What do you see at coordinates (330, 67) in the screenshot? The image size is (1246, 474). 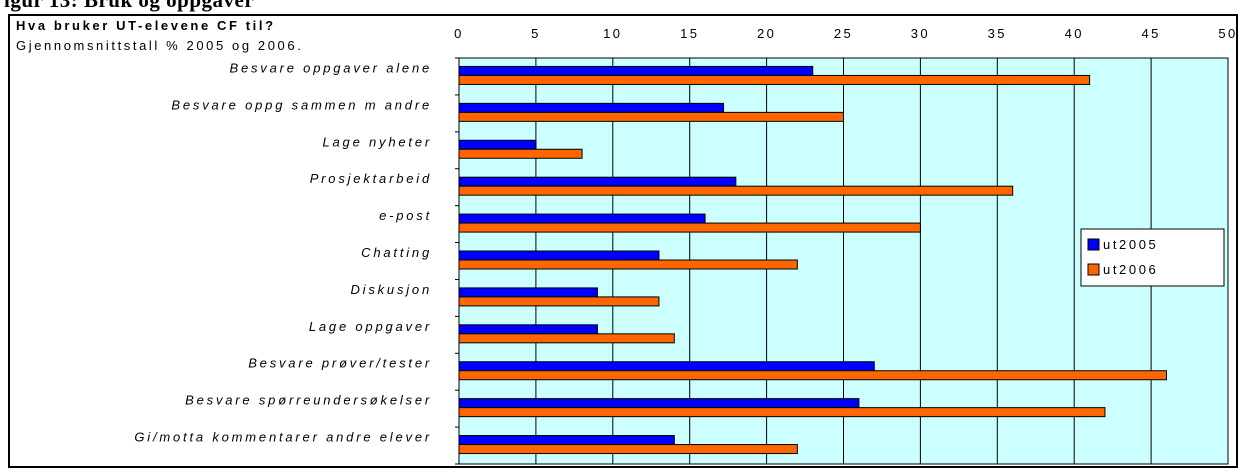 I see `category-label: Besvare oppgaver alene` at bounding box center [330, 67].